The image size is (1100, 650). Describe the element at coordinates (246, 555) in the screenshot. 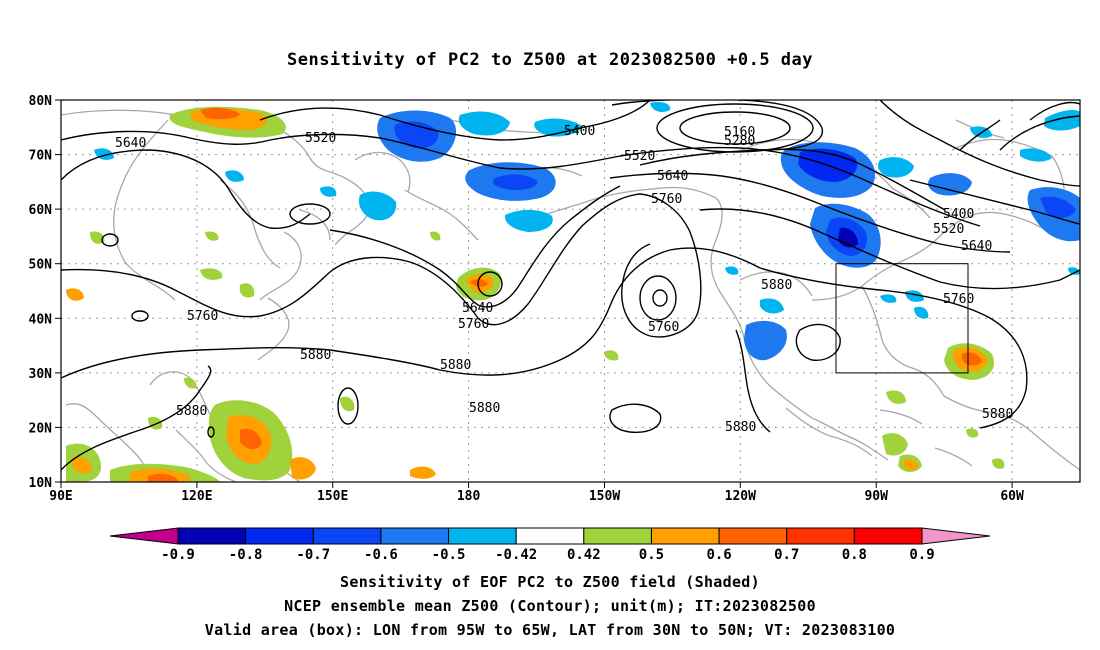

I see `colorbar-tick-label: -0.8` at that location.